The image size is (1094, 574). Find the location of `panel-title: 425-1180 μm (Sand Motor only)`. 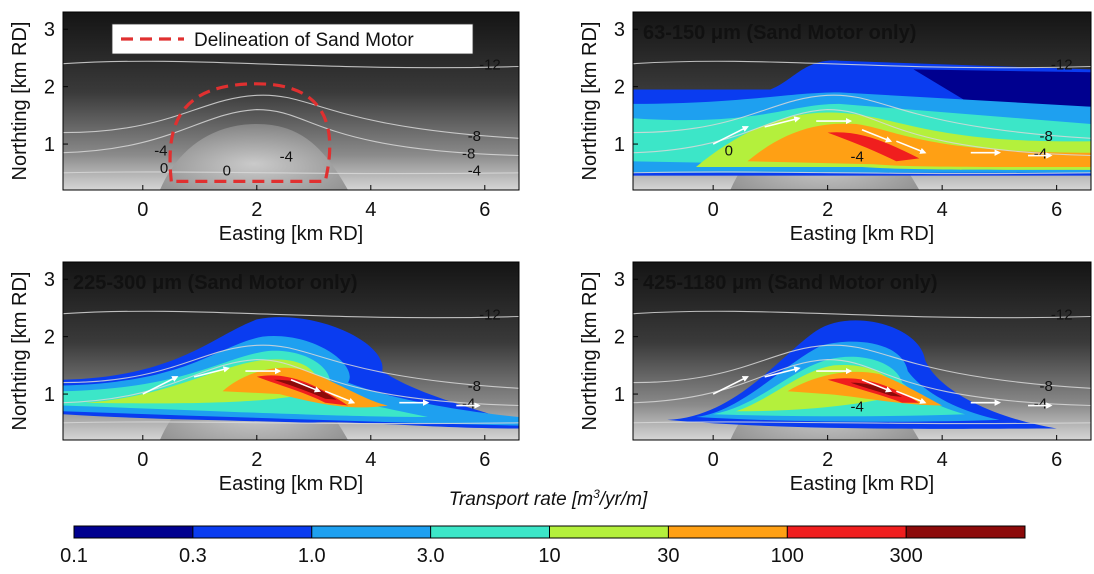

panel-title: 425-1180 μm (Sand Motor only) is located at coordinates (790, 283).